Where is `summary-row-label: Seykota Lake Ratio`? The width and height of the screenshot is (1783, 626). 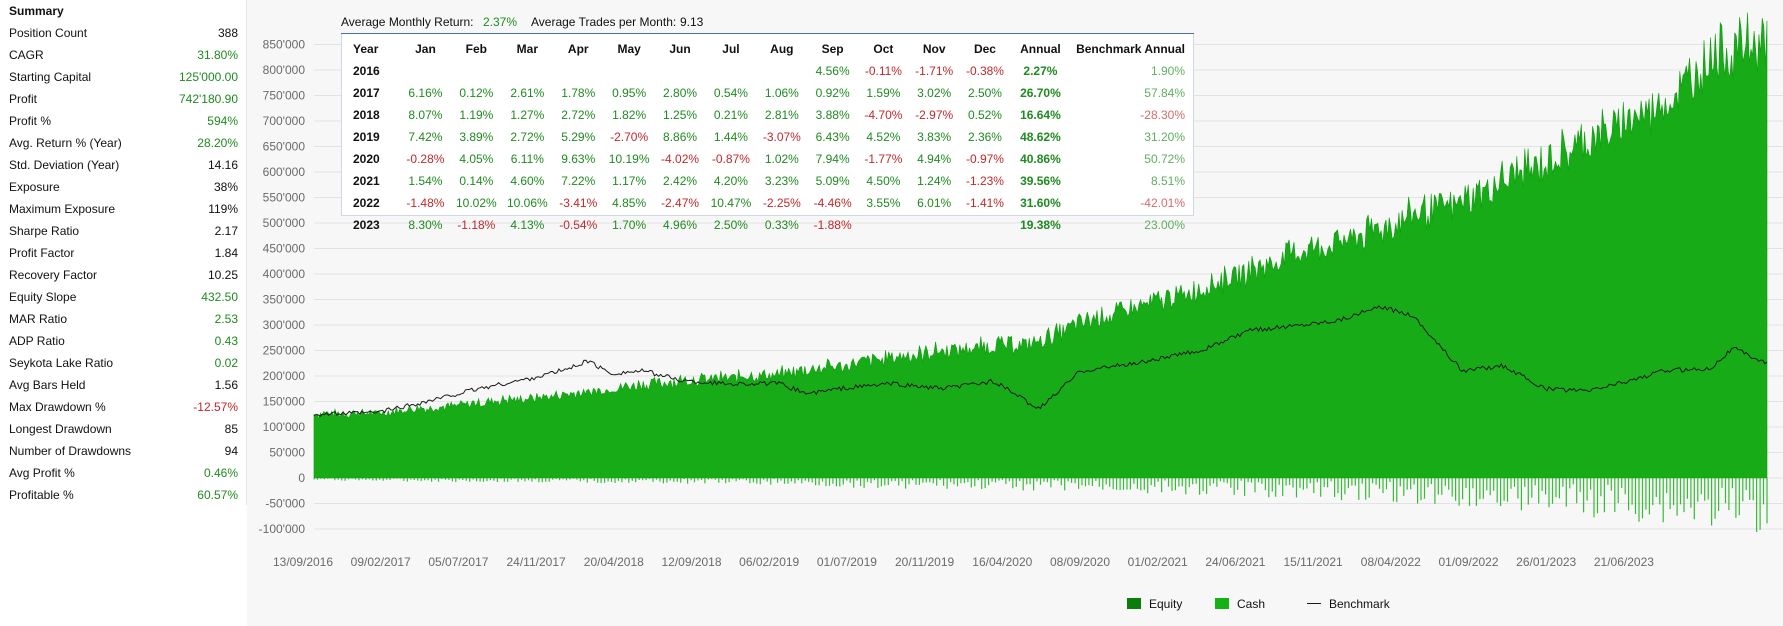
summary-row-label: Seykota Lake Ratio is located at coordinates (61, 363).